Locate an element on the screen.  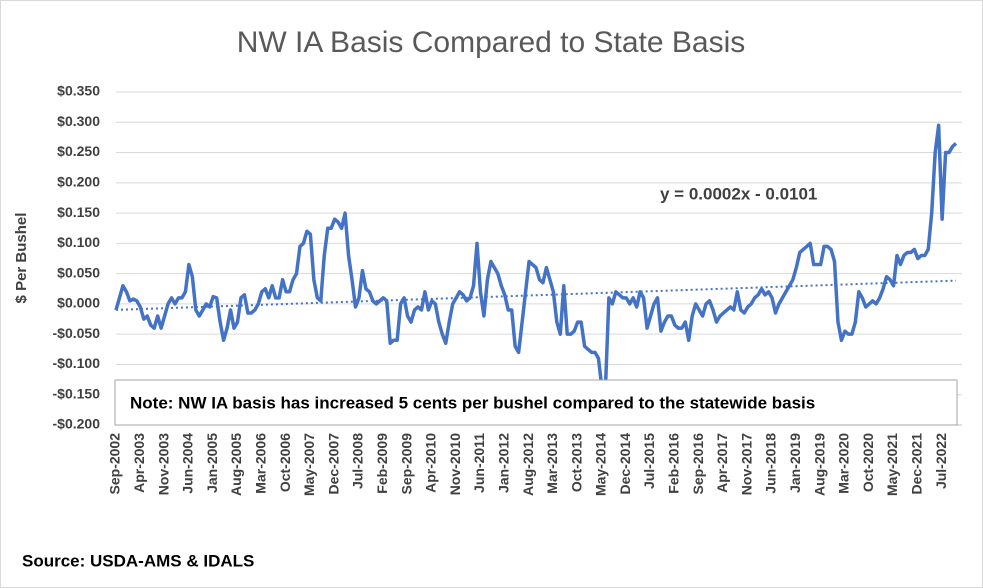
y-tick-label: $0.100 is located at coordinates (78, 242).